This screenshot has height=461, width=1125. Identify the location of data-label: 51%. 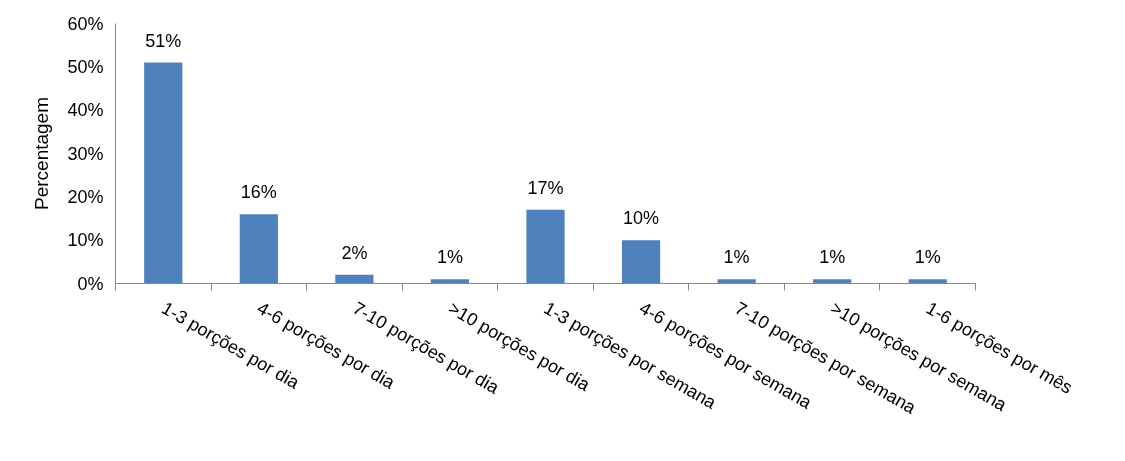
(163, 40).